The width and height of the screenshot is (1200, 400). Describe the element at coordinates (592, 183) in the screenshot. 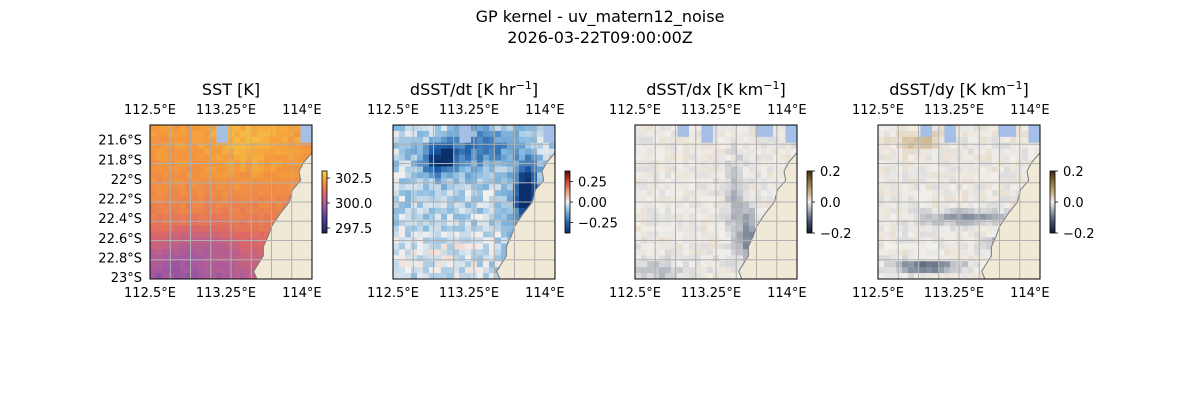

I see `colorbar-tick-label: 0.25` at that location.